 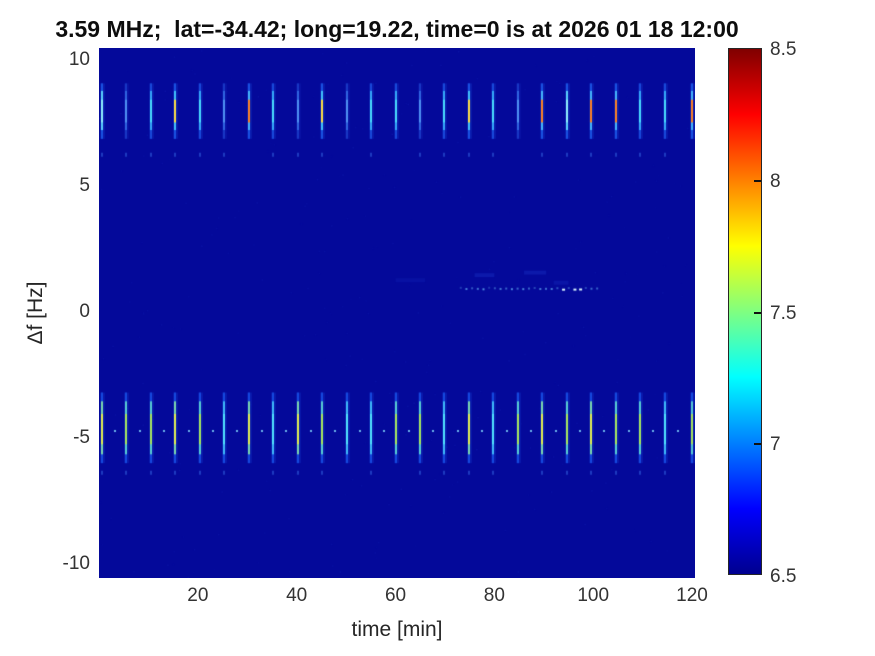 What do you see at coordinates (76, 564) in the screenshot?
I see `y-tick-label: -10` at bounding box center [76, 564].